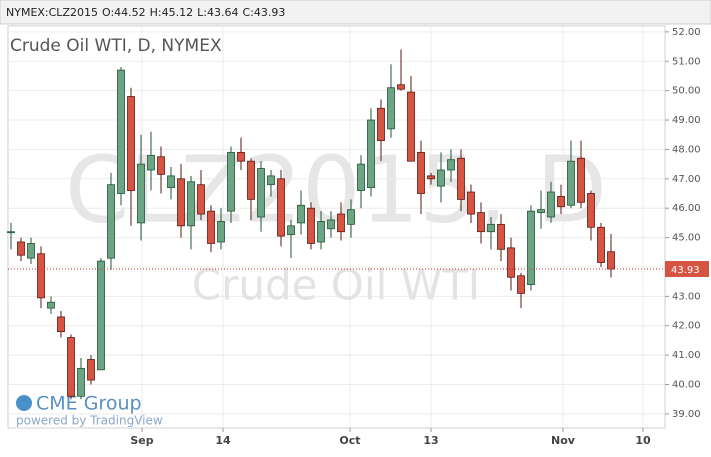 The image size is (711, 457). Describe the element at coordinates (270, 12) in the screenshot. I see `ohlc-value: 43.93` at that location.